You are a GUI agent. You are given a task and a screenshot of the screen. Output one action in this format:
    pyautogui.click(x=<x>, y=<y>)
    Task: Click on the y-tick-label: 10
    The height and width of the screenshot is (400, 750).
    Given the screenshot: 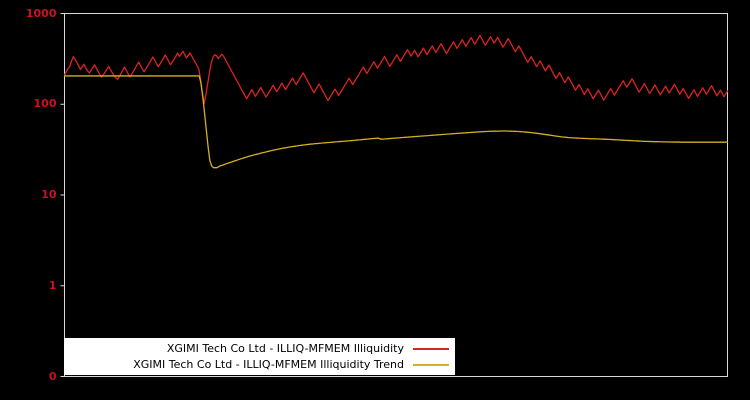 What is the action you would take?
    pyautogui.click(x=49, y=194)
    